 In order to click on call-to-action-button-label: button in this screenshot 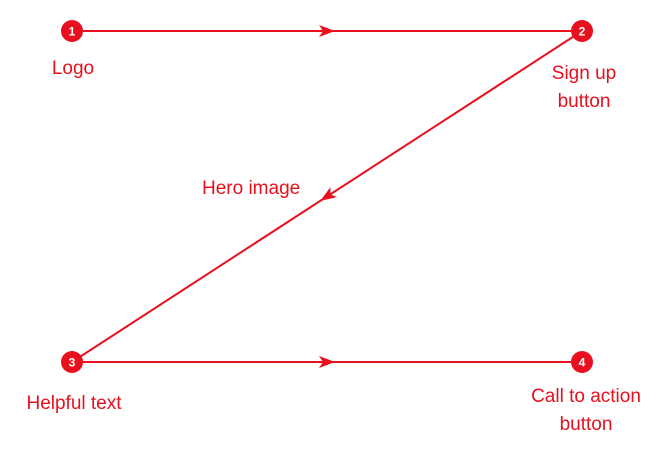, I will do `click(586, 424)`.